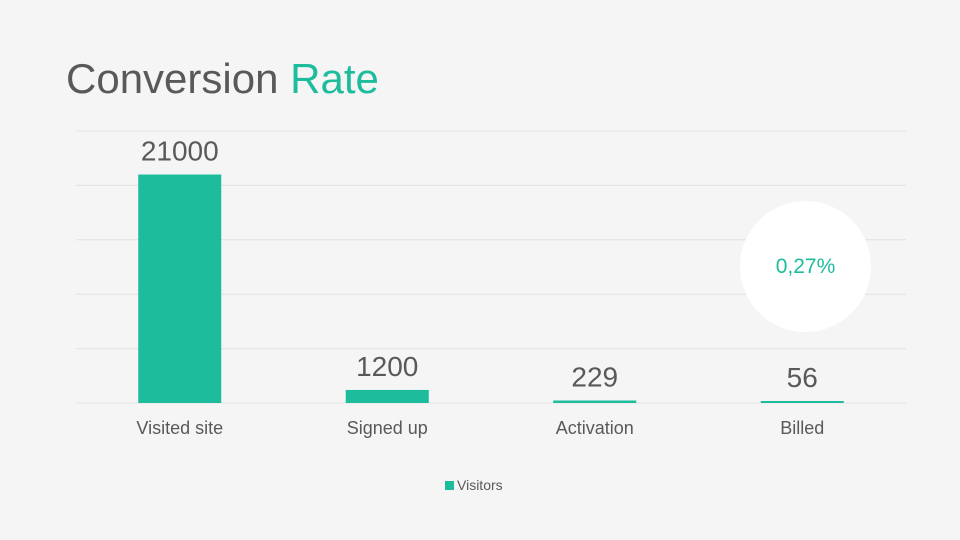  Describe the element at coordinates (334, 78) in the screenshot. I see `title-accent: Rate` at that location.